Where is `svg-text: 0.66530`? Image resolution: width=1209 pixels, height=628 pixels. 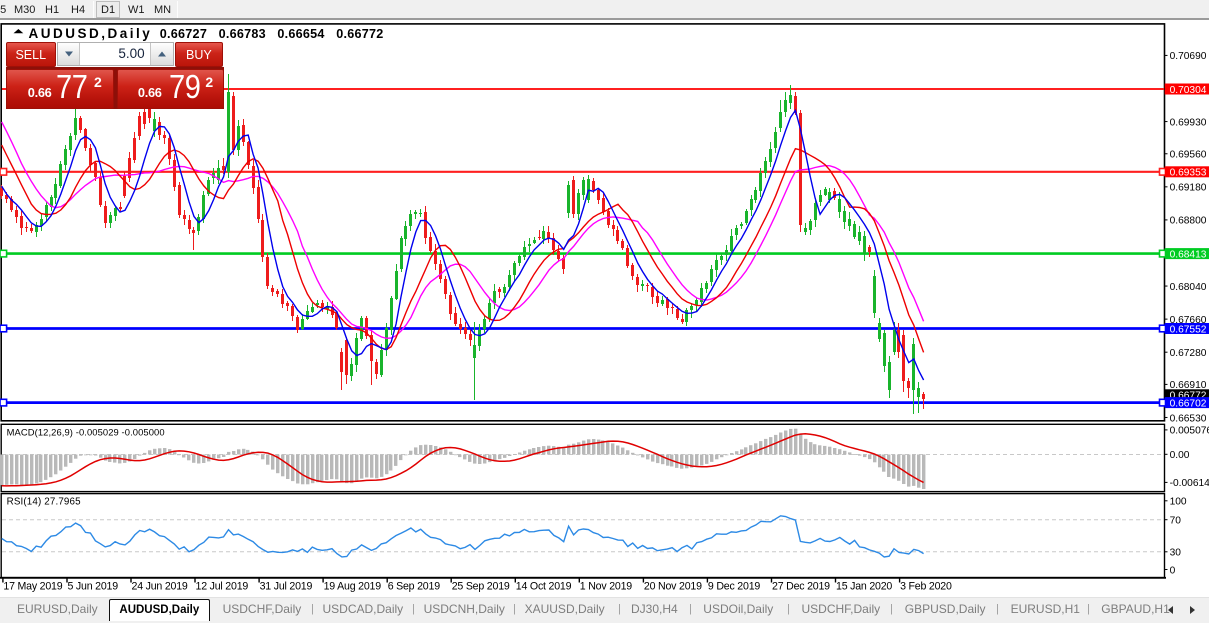 svg-text: 0.66530 is located at coordinates (1188, 418).